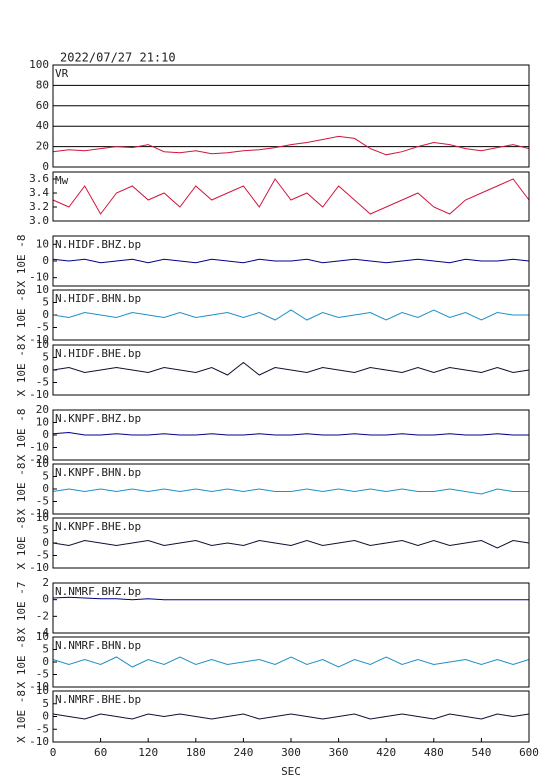 The image size is (554, 781). Describe the element at coordinates (529, 752) in the screenshot. I see `x-tick-label: 600` at that location.